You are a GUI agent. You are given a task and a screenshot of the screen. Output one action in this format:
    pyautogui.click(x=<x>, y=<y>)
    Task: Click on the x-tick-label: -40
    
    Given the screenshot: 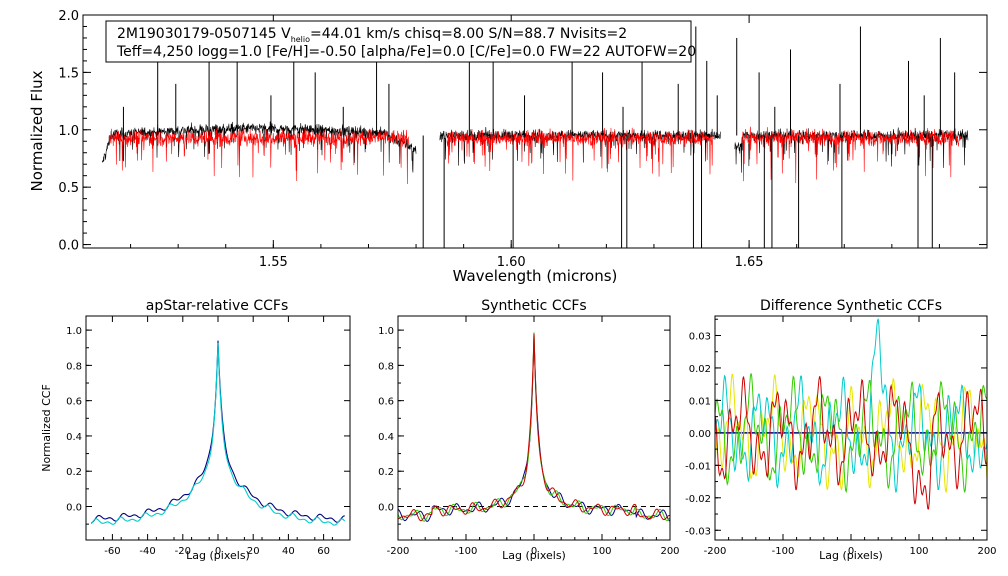 What is the action you would take?
    pyautogui.click(x=147, y=551)
    